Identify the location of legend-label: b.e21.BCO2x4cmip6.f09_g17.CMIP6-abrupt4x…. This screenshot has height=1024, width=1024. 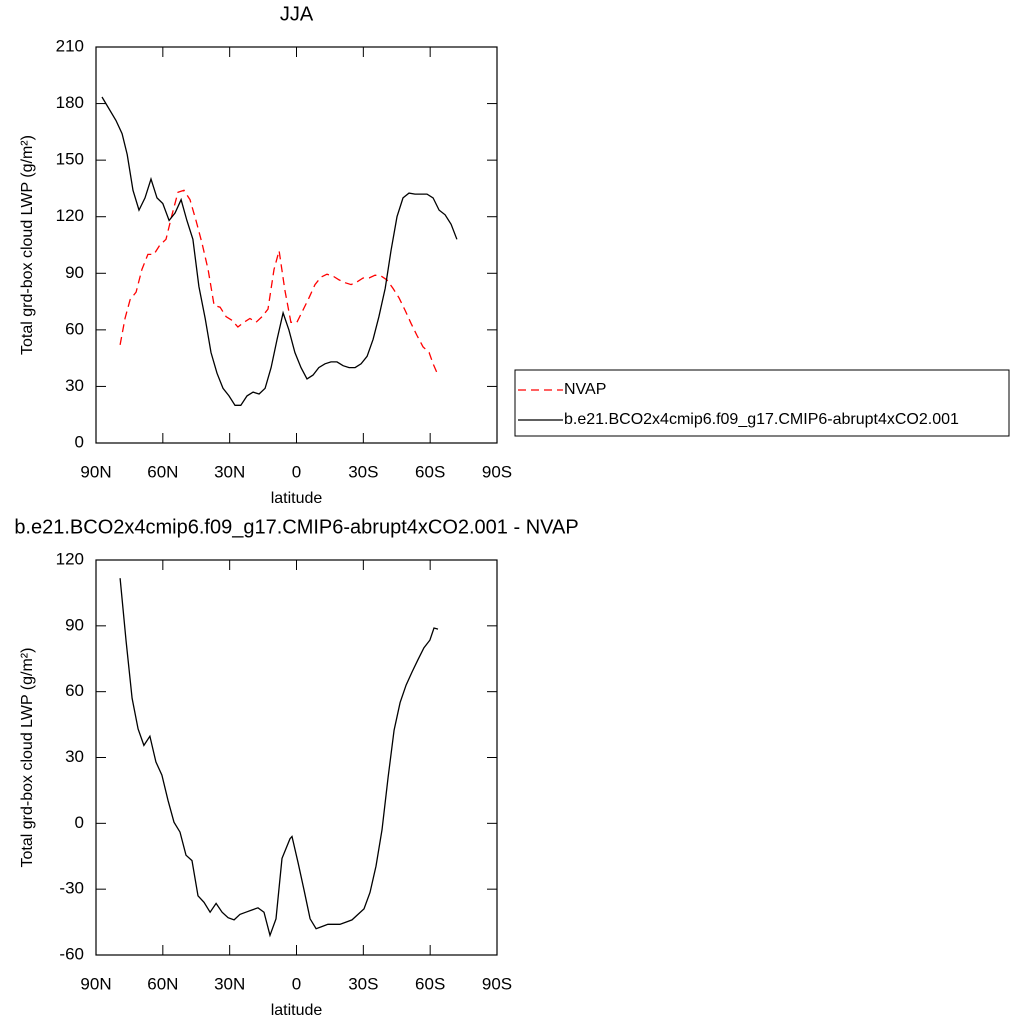
(761, 419).